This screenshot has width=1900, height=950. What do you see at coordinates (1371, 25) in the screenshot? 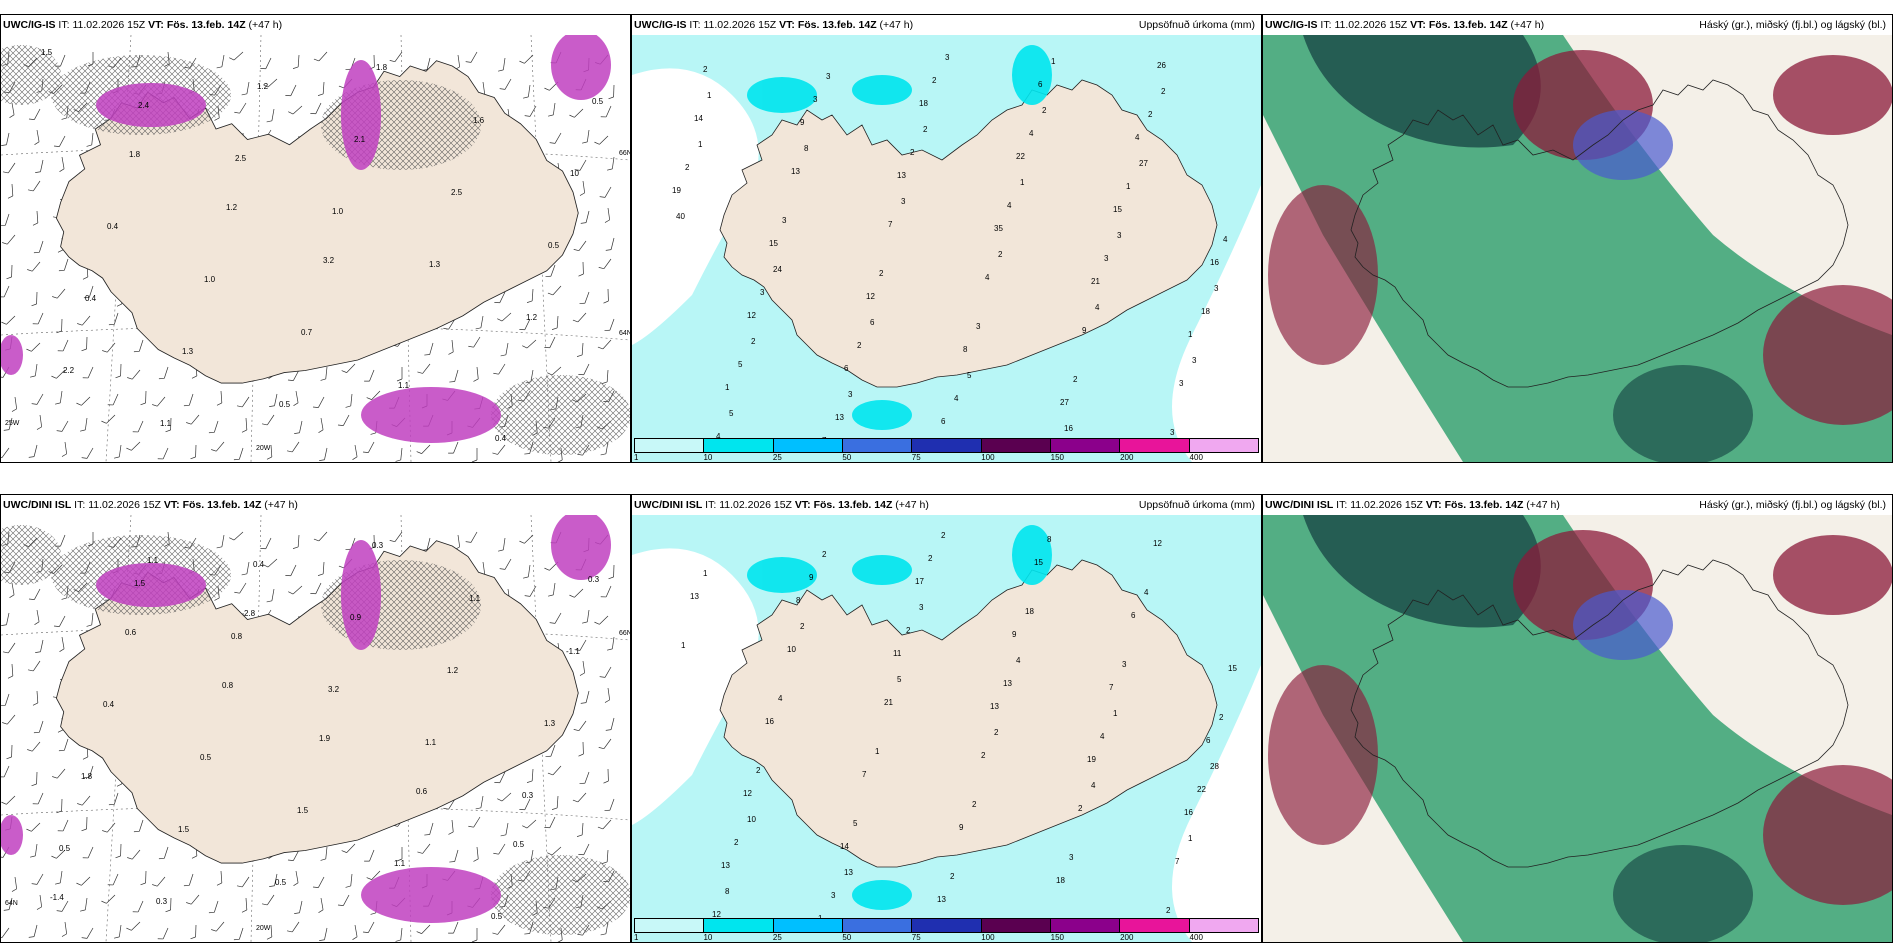
I see `it-value: 11.02.2026 15Z` at bounding box center [1371, 25].